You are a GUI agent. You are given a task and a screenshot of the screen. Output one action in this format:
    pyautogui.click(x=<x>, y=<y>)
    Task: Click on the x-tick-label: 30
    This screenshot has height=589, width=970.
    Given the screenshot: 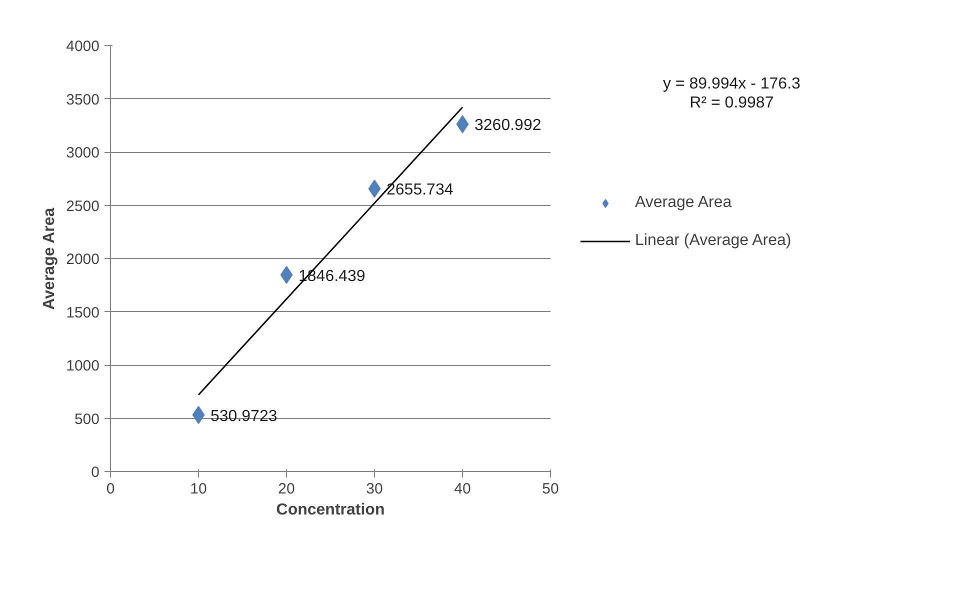 What is the action you would take?
    pyautogui.click(x=374, y=489)
    